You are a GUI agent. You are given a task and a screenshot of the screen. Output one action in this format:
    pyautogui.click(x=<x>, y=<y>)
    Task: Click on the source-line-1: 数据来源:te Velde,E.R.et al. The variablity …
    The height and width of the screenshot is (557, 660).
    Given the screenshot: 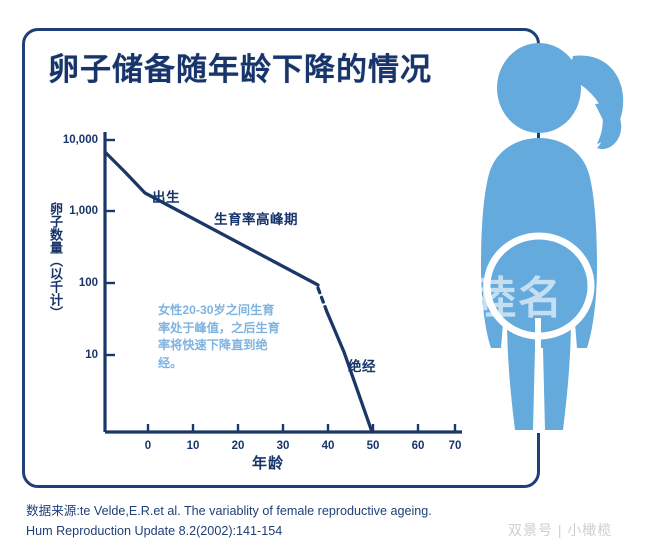 What is the action you would take?
    pyautogui.click(x=229, y=511)
    